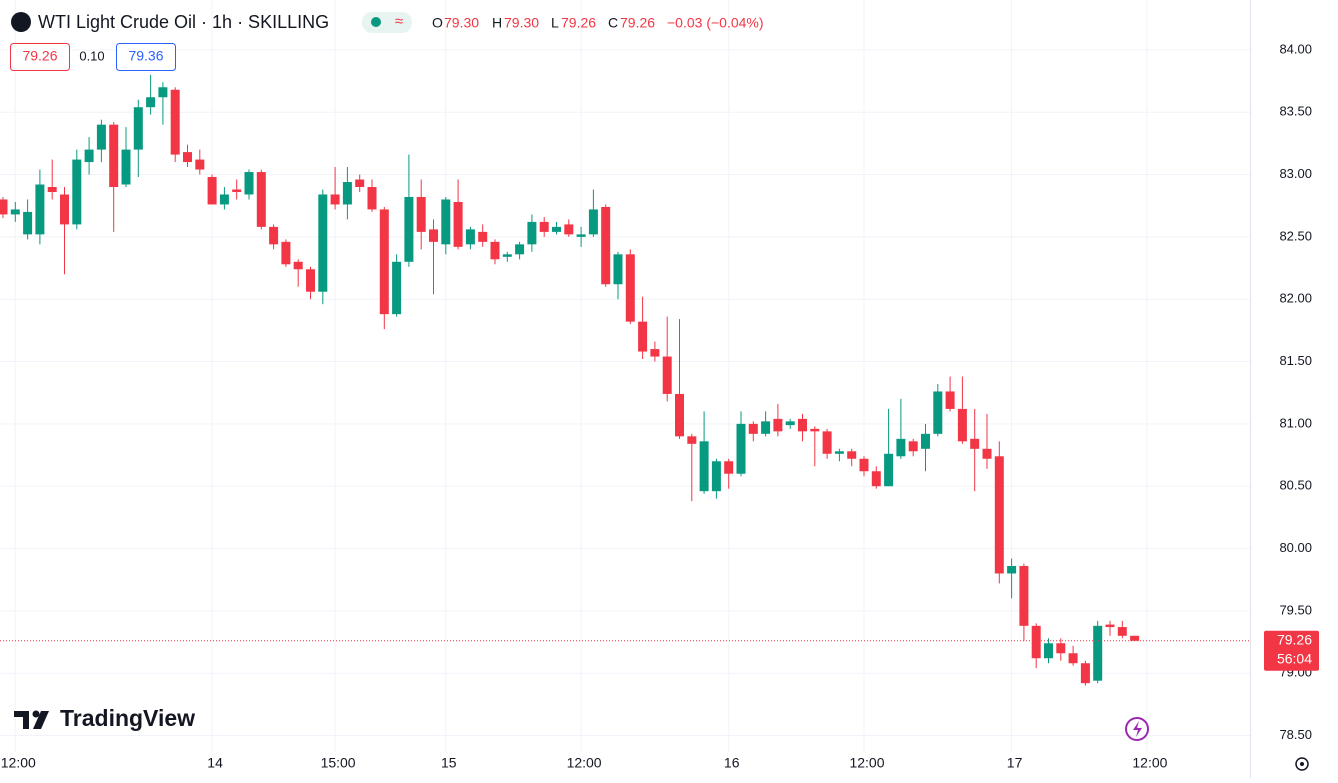 This screenshot has height=783, width=1338. What do you see at coordinates (1295, 48) in the screenshot?
I see `y-tick-label: 84.00` at bounding box center [1295, 48].